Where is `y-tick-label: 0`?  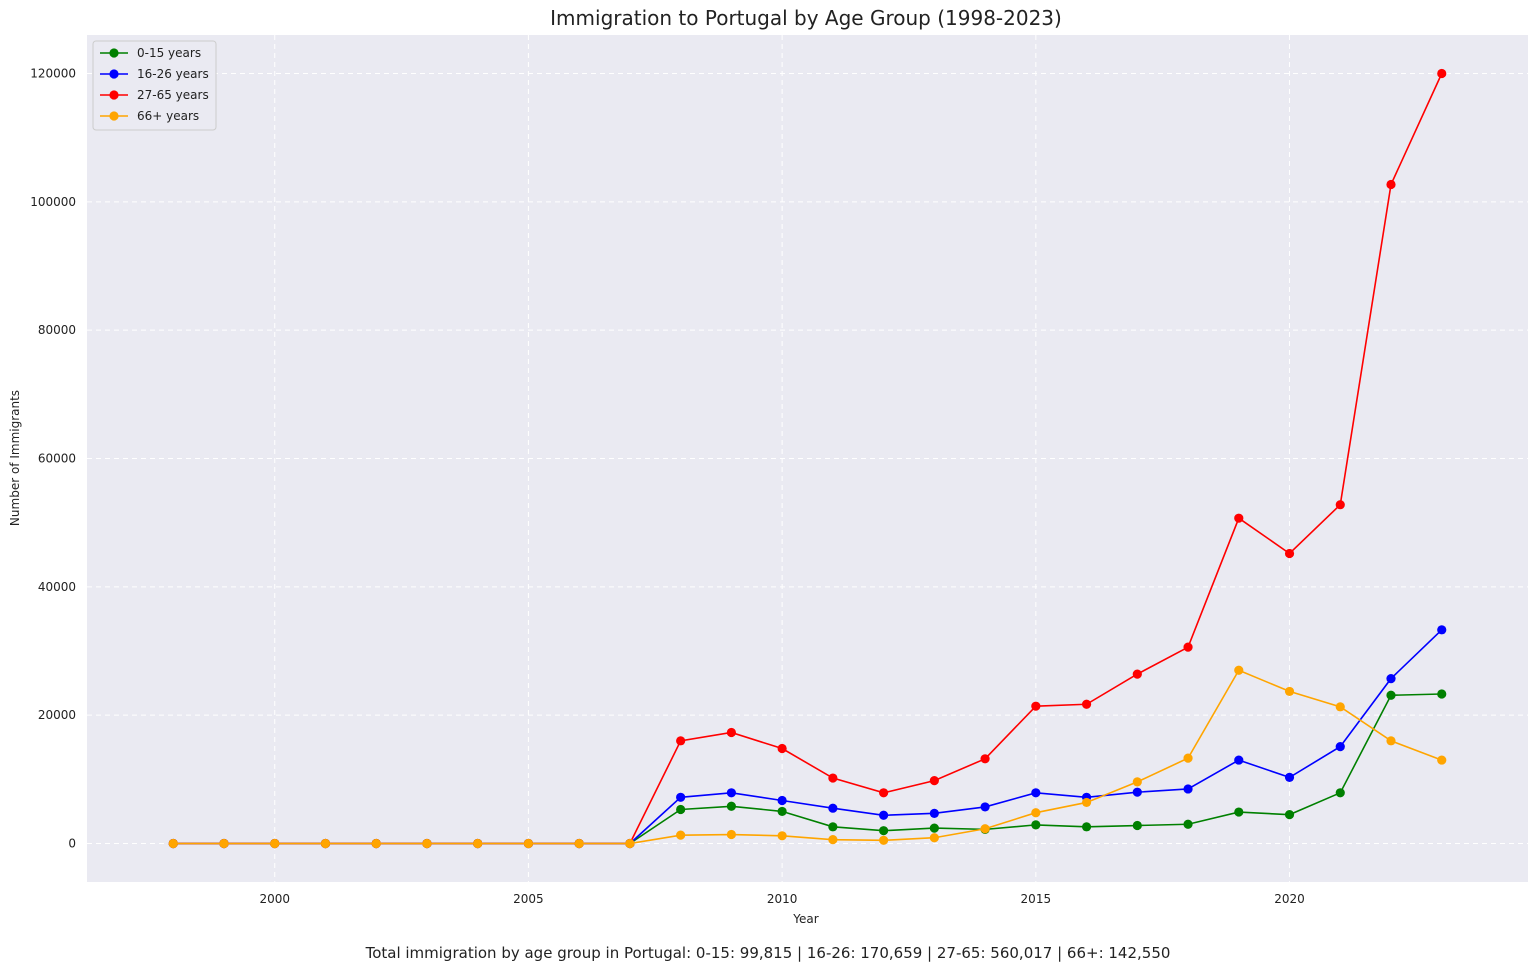
y-tick-label: 0 is located at coordinates (72, 844).